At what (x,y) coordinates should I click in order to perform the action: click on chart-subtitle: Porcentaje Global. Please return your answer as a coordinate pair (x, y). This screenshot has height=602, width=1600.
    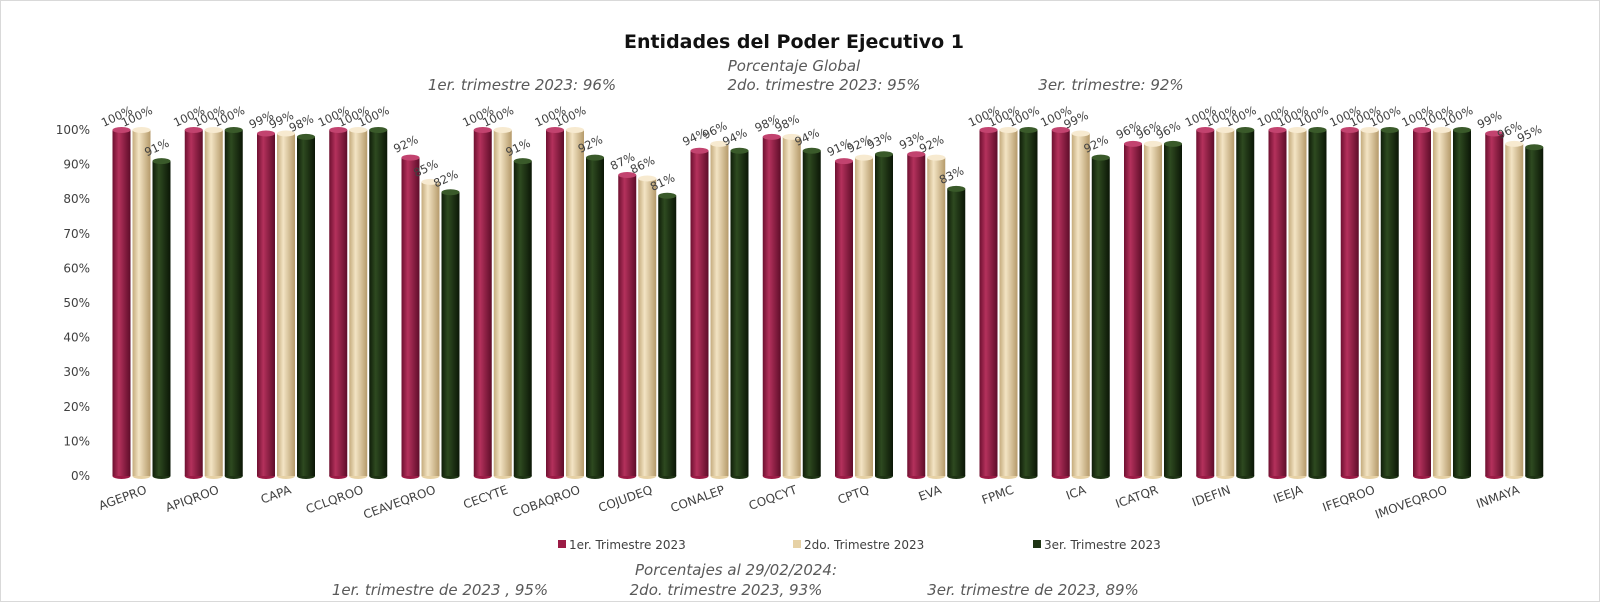
    Looking at the image, I should click on (794, 66).